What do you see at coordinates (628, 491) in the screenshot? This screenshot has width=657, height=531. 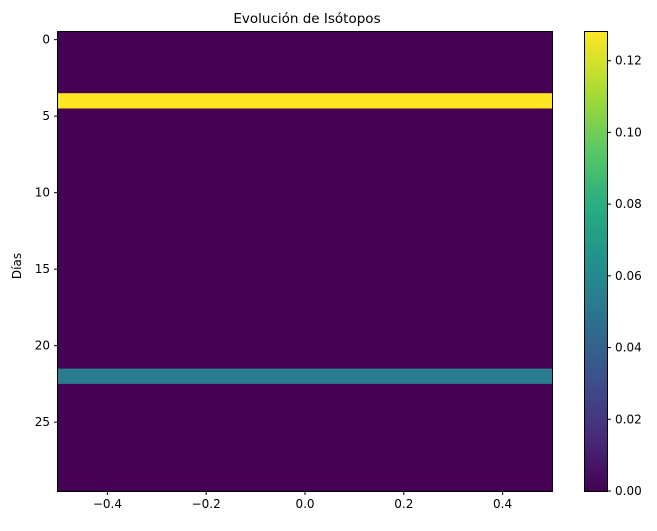 I see `colorbar-tick-label: 0.00` at bounding box center [628, 491].